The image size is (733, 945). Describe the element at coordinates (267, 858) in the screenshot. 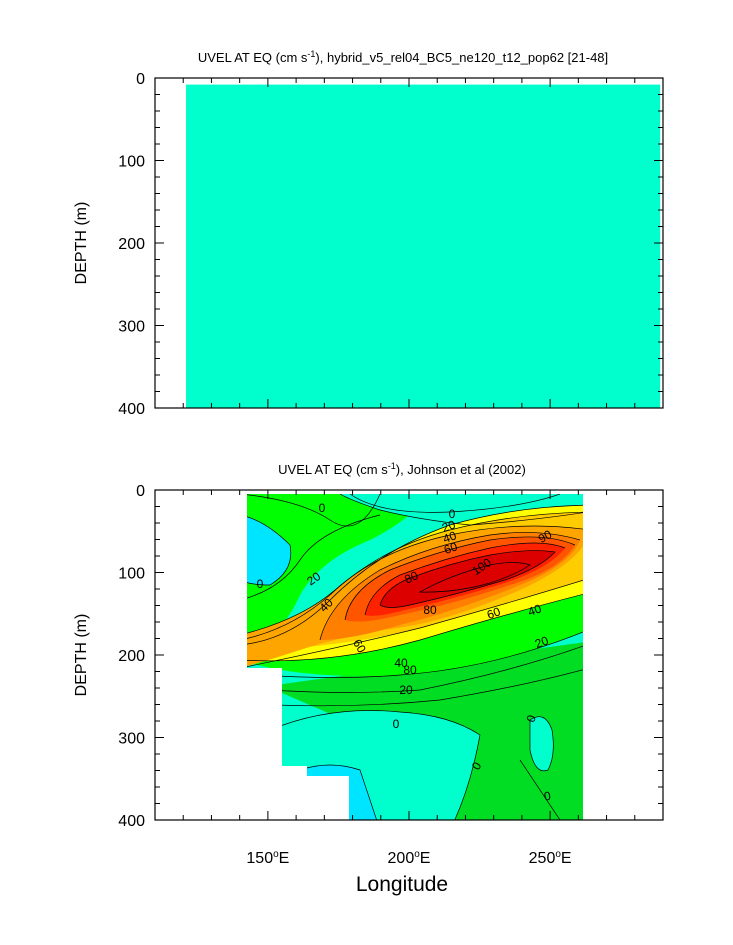

I see `xtick-label: 150oE` at that location.